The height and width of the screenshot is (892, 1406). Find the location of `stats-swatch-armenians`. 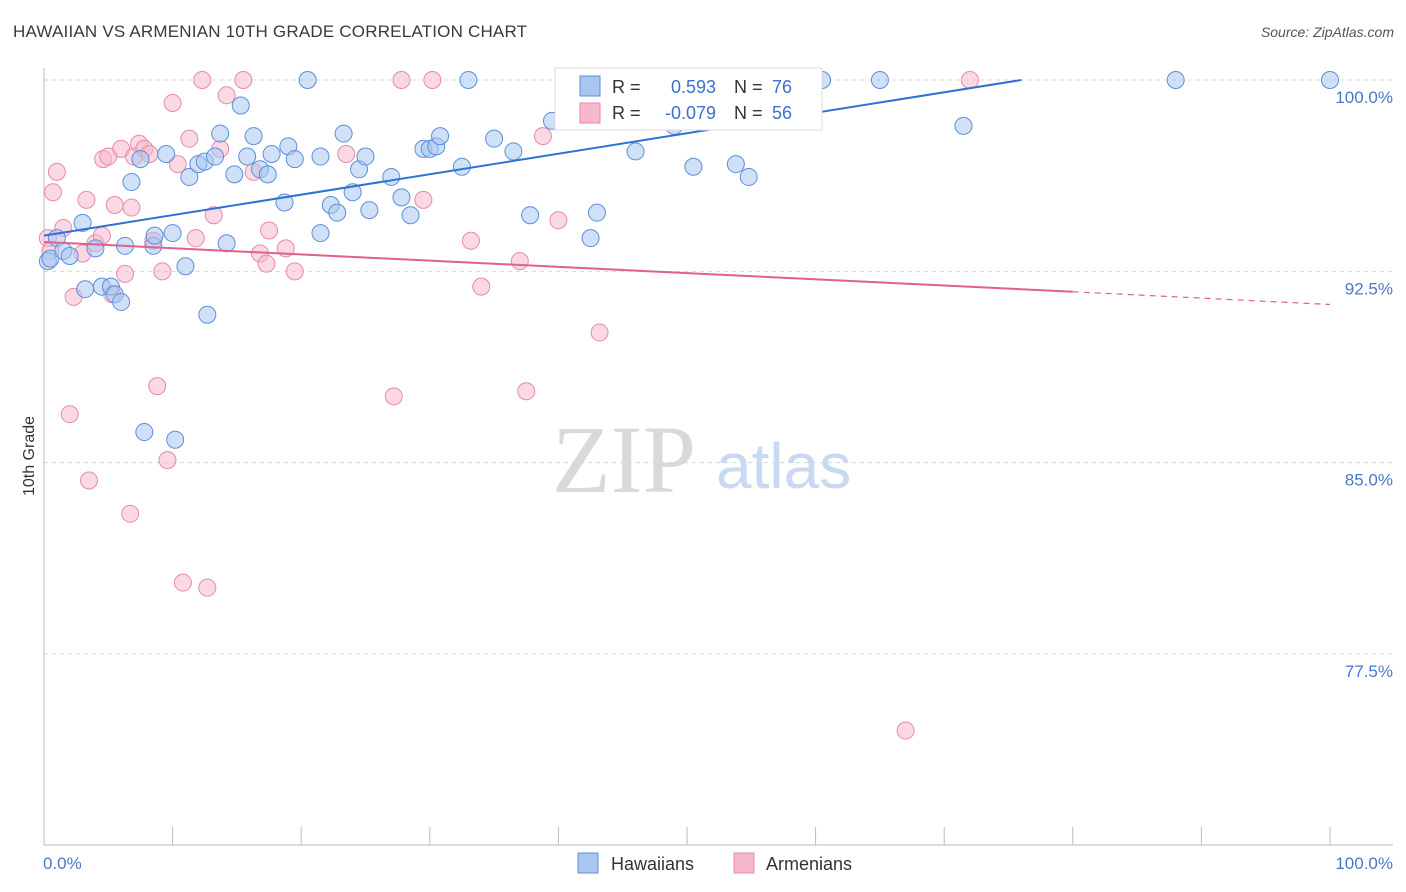

stats-swatch-armenians is located at coordinates (590, 113).